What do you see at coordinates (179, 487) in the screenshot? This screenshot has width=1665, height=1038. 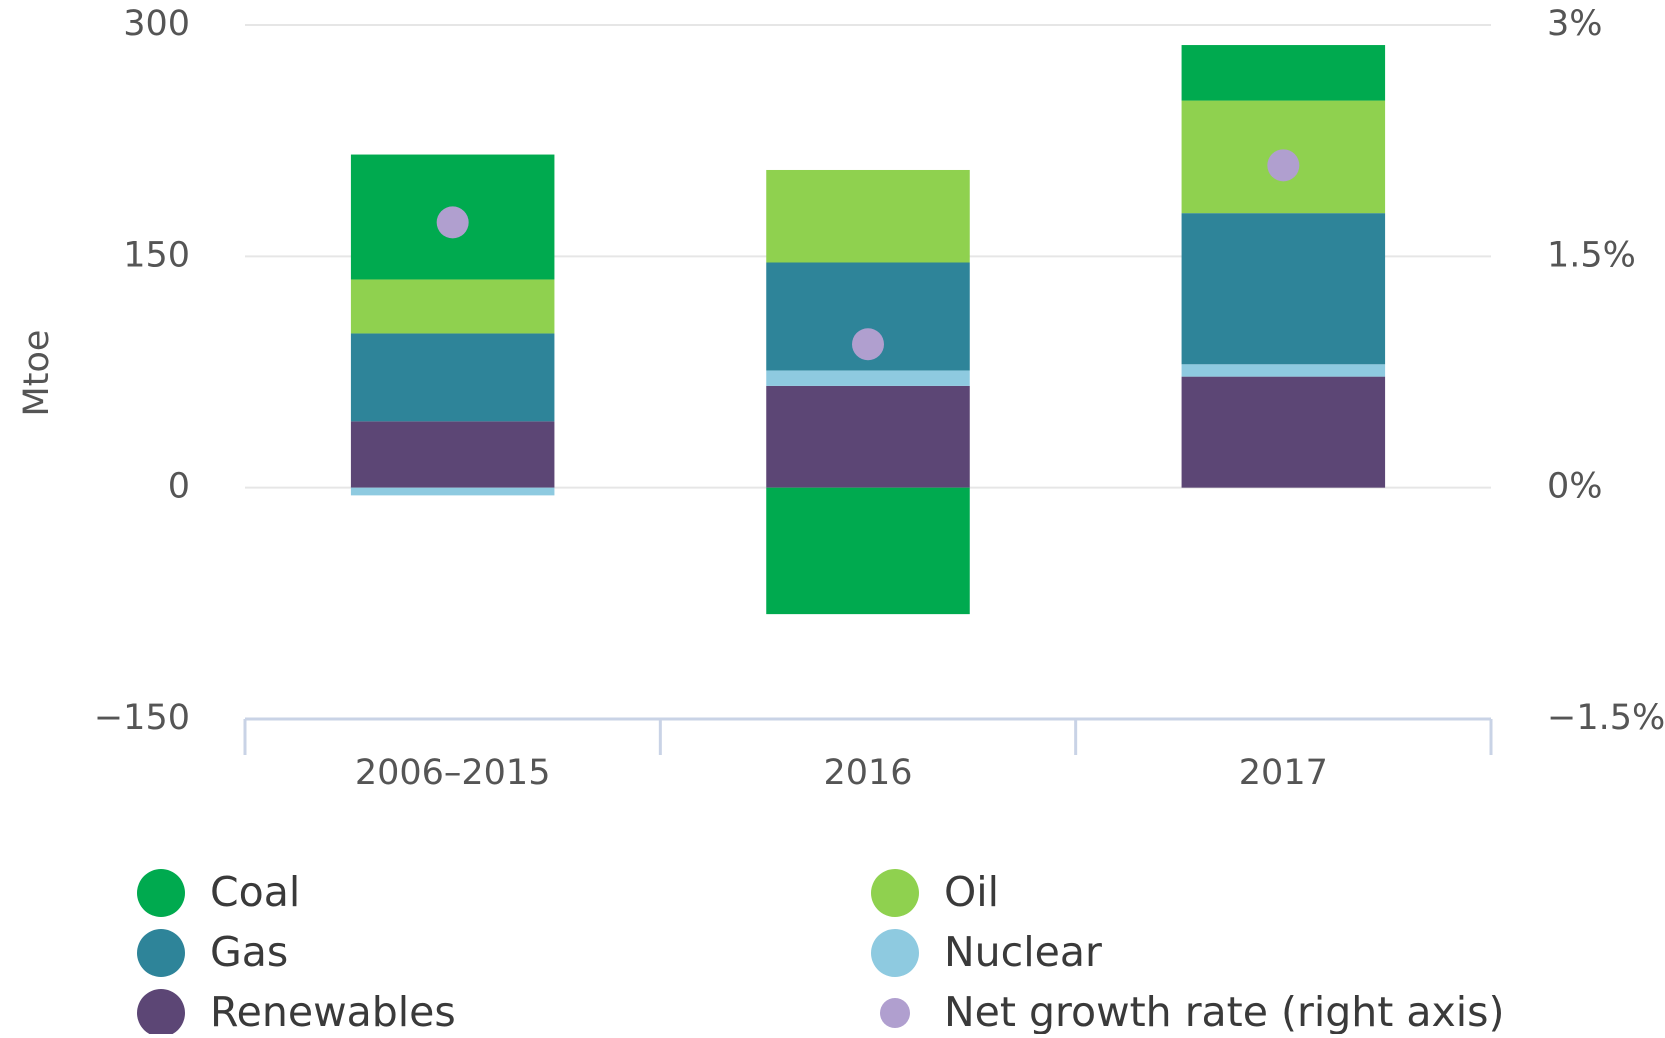 I see `y-tick-label: 0` at bounding box center [179, 487].